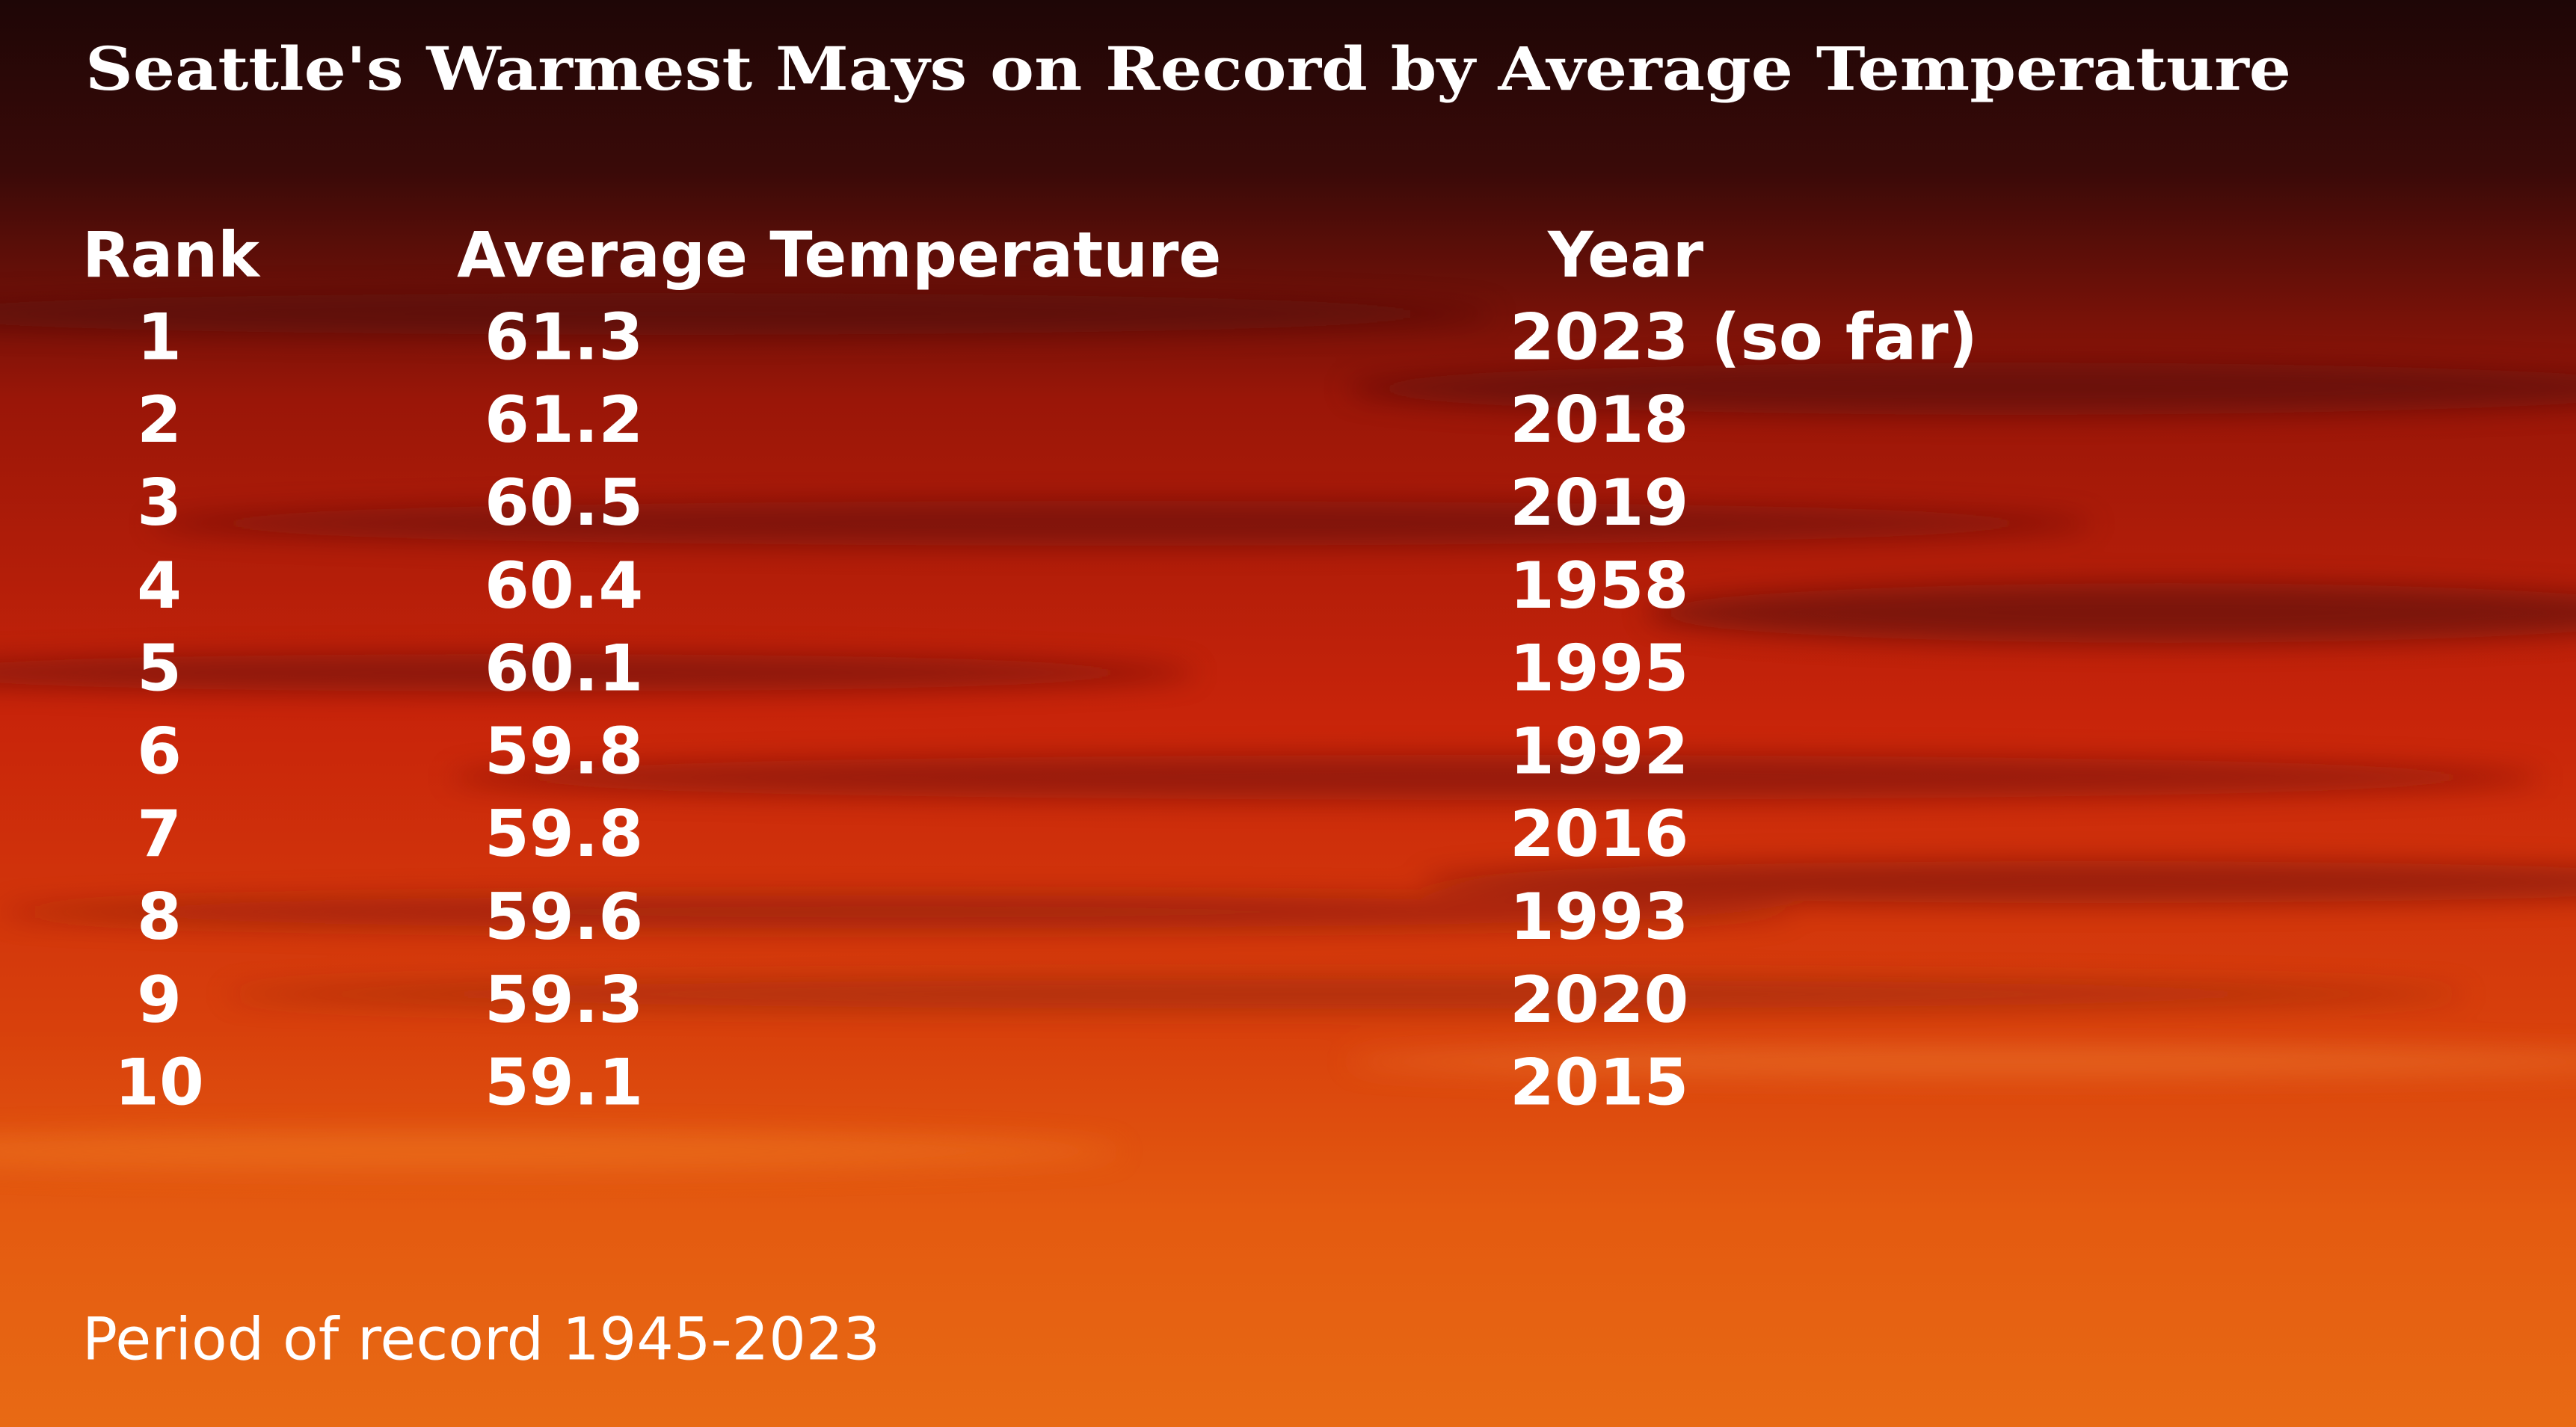 This screenshot has width=2576, height=1427. Describe the element at coordinates (564, 1000) in the screenshot. I see `table-cell: 59.3` at that location.